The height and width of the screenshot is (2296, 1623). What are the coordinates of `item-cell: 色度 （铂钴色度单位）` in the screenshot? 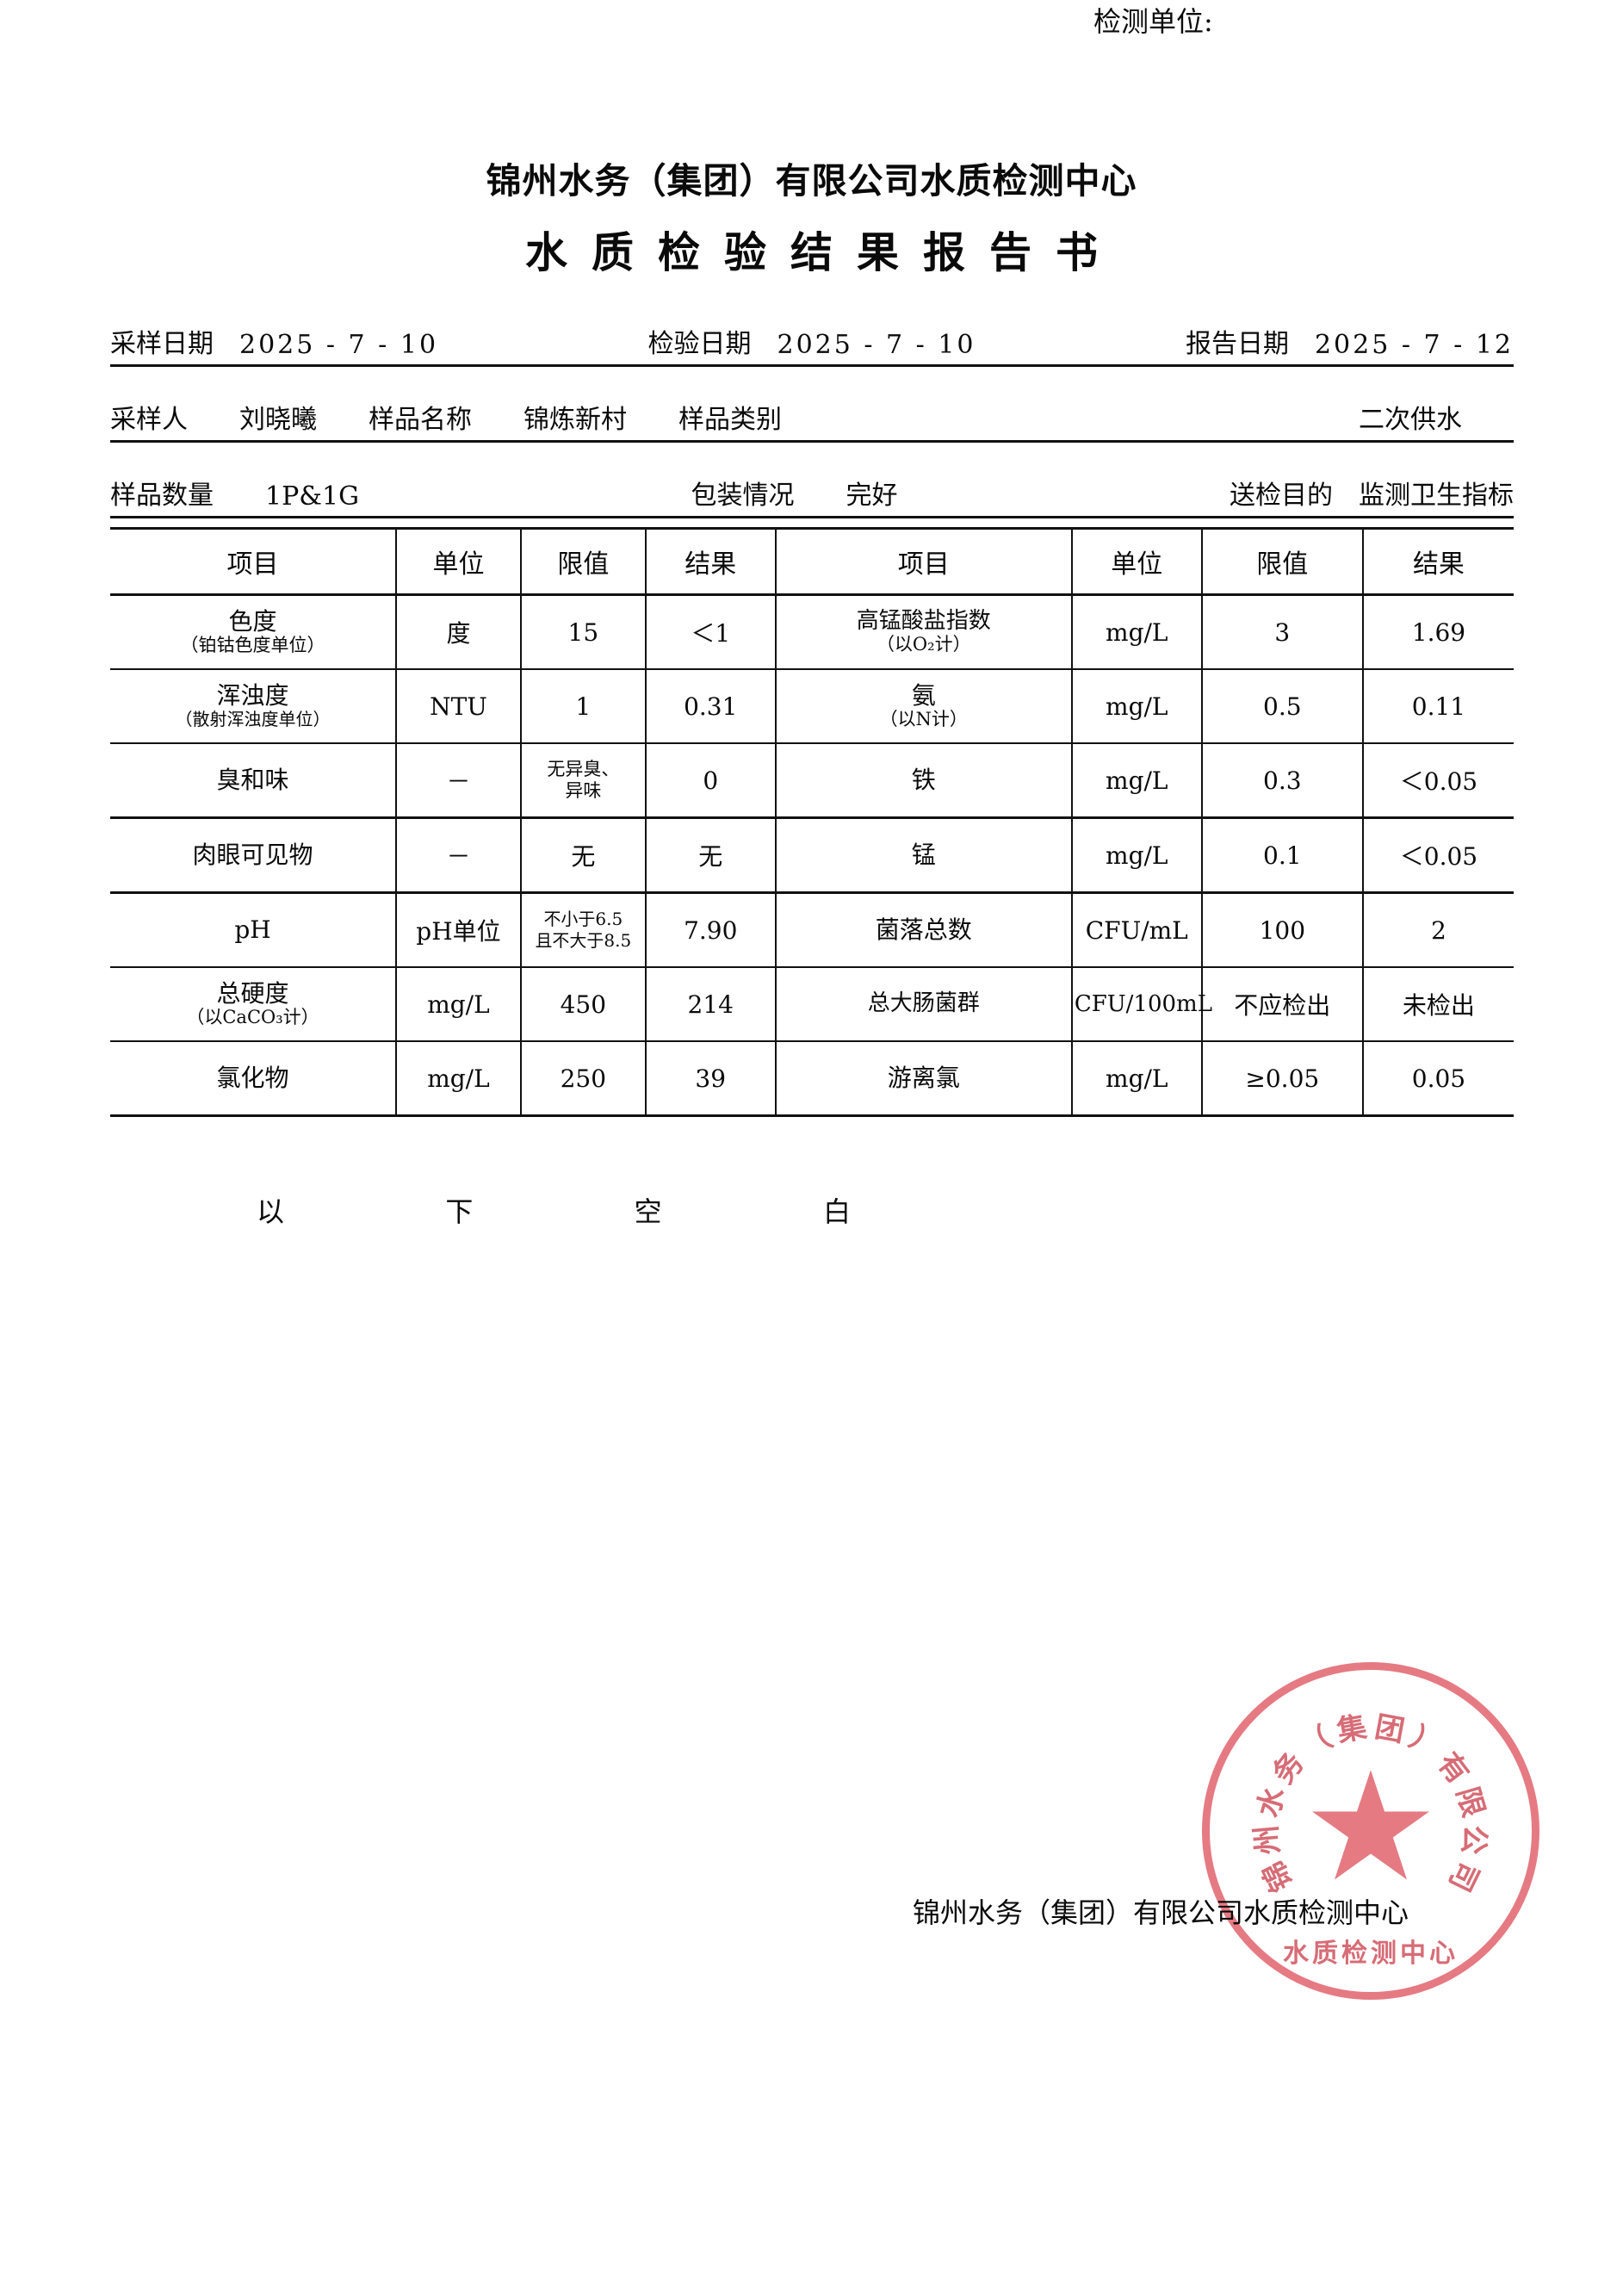 It's located at (254, 631).